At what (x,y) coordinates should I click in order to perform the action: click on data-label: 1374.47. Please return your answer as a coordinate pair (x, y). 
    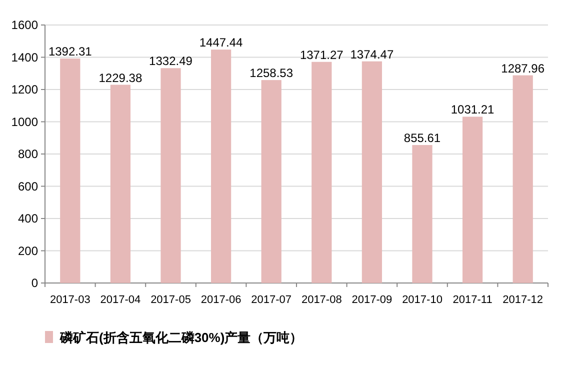
    Looking at the image, I should click on (372, 54).